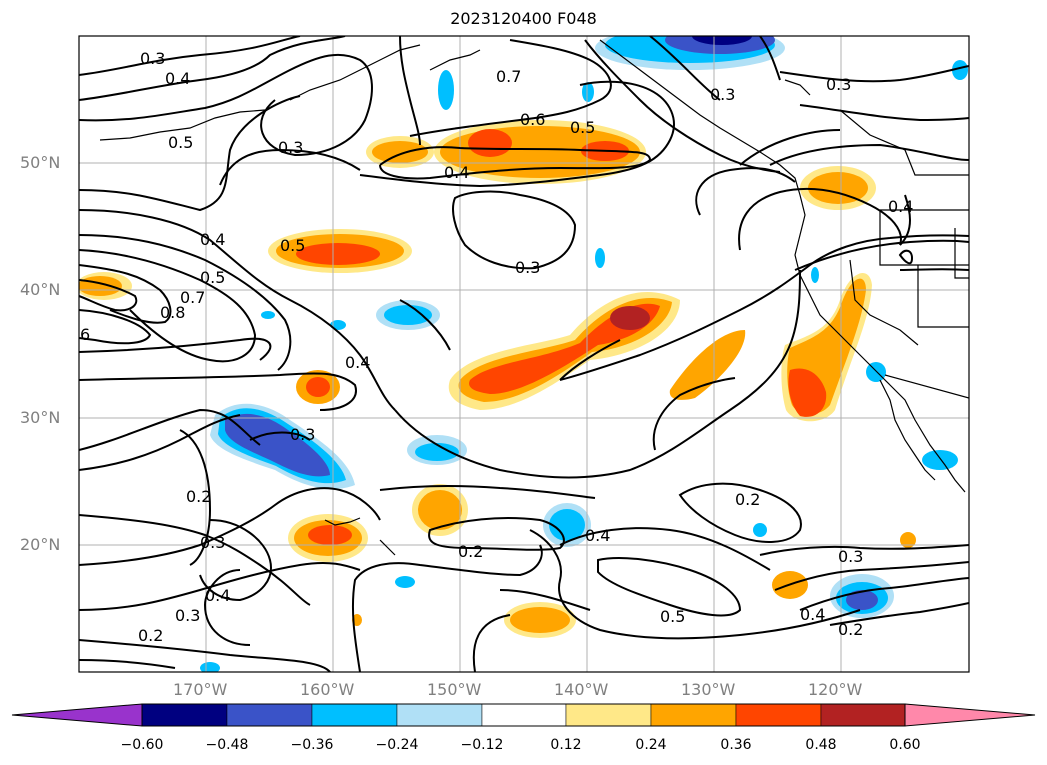 Image resolution: width=1047 pixels, height=765 pixels. Describe the element at coordinates (200, 689) in the screenshot. I see `lon-label: 170°W` at that location.